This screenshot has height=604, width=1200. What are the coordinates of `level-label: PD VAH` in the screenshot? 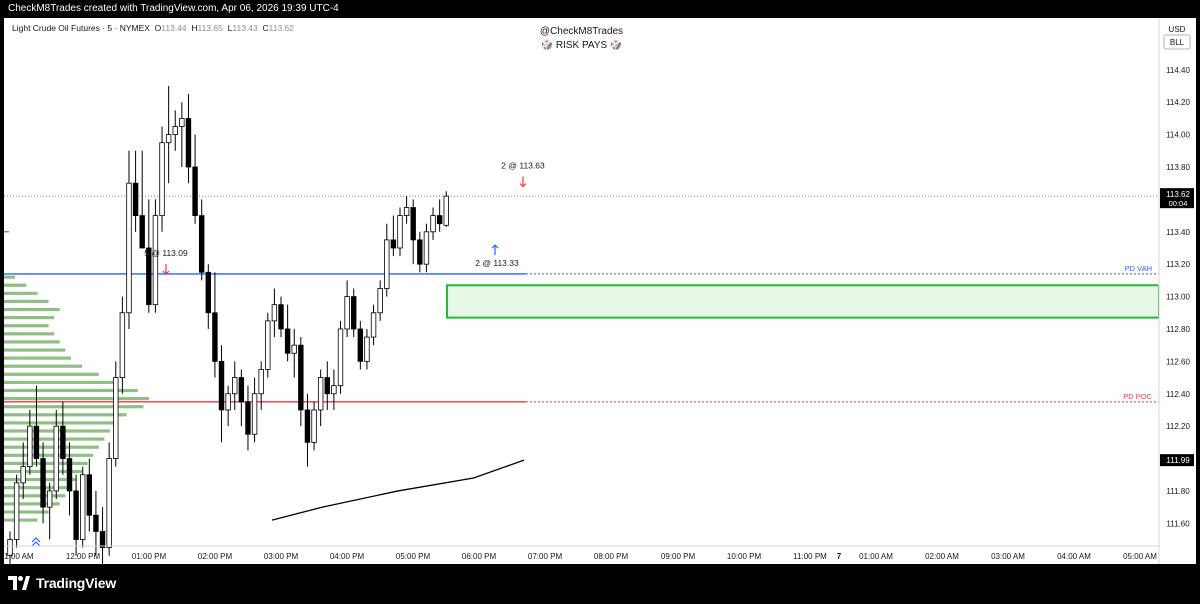 It's located at (1138, 268).